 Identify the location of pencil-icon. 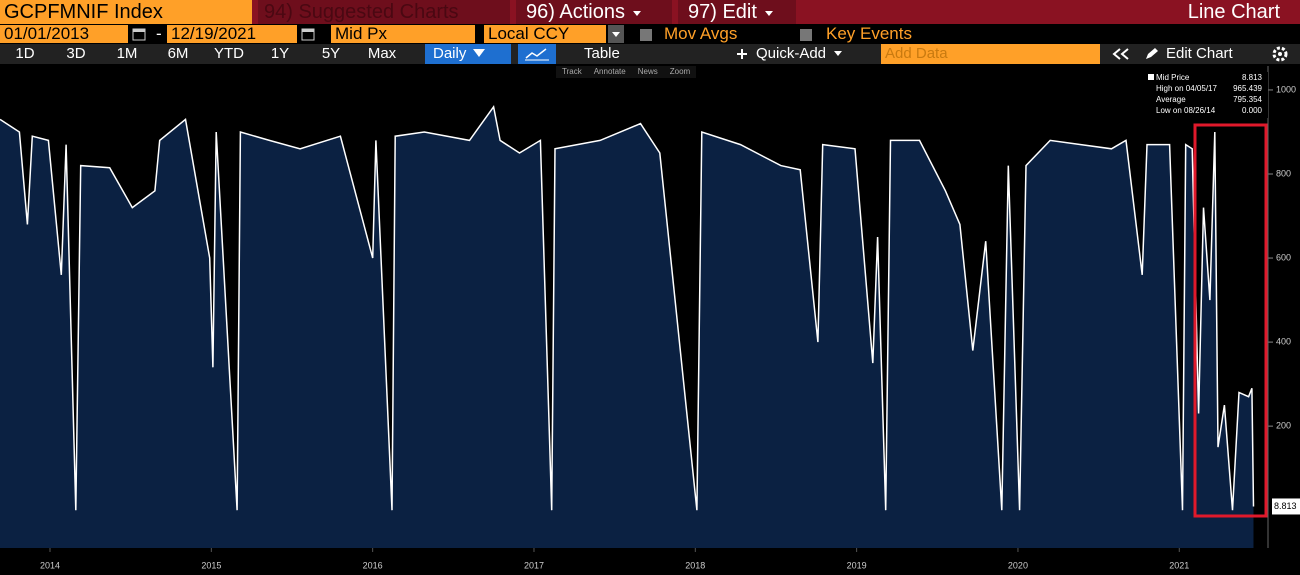
(1152, 53).